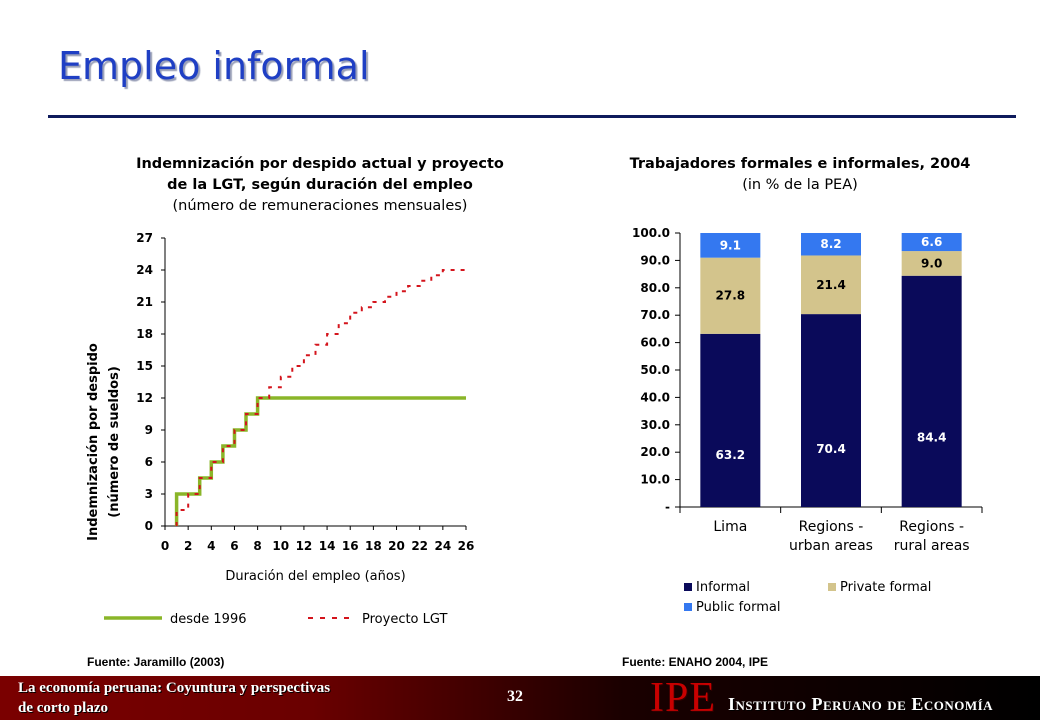 This screenshot has height=722, width=1040. What do you see at coordinates (683, 698) in the screenshot?
I see `ipe-logo: IPE` at bounding box center [683, 698].